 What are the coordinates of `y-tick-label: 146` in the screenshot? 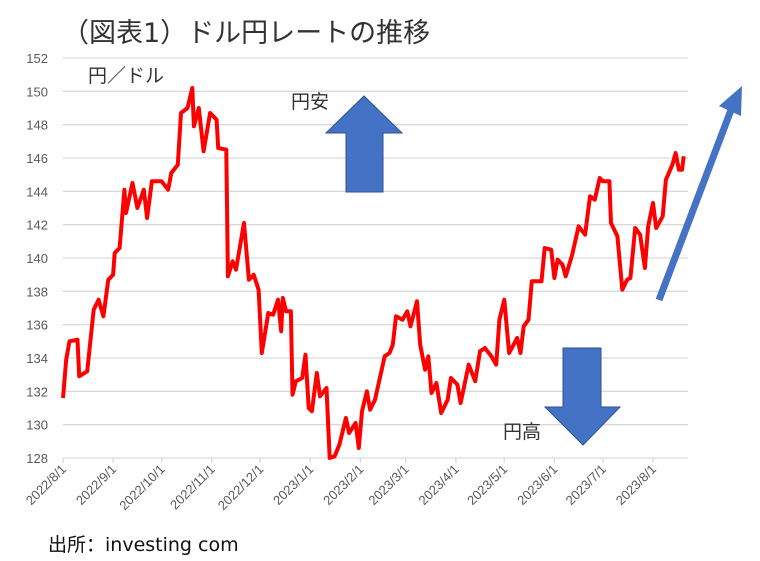 It's located at (37, 158).